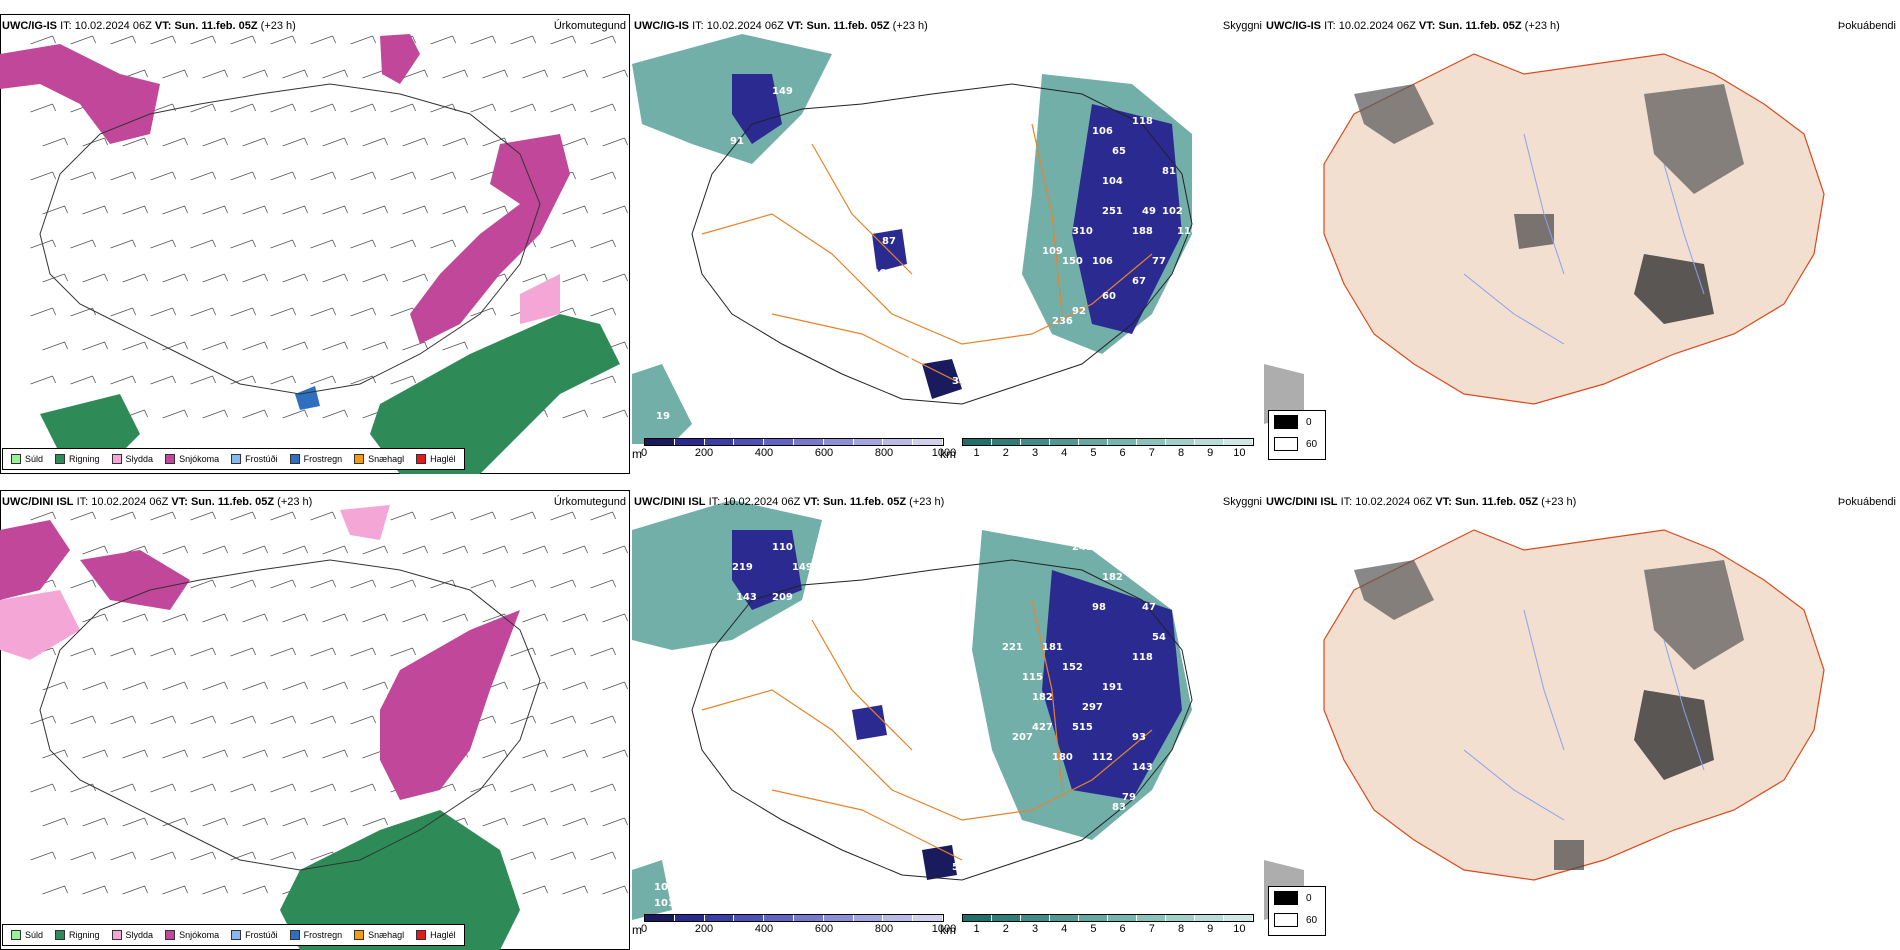 The width and height of the screenshot is (1900, 950). What do you see at coordinates (1242, 26) in the screenshot?
I see `panel-title: Skyggni` at bounding box center [1242, 26].